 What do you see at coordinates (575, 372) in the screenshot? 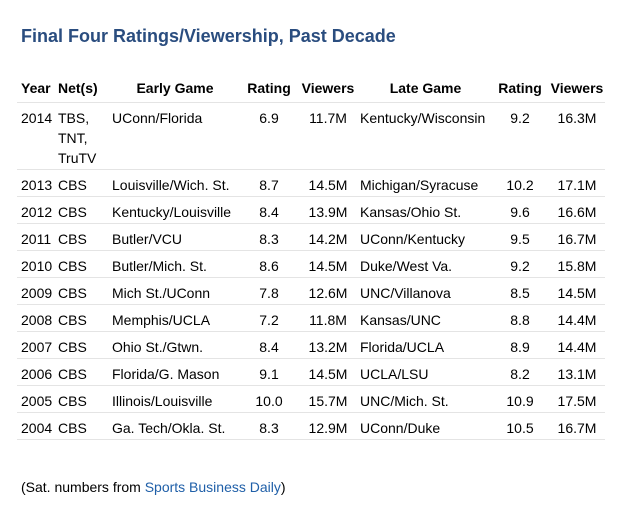
I see `cell-late-viewers: 13.1M` at bounding box center [575, 372].